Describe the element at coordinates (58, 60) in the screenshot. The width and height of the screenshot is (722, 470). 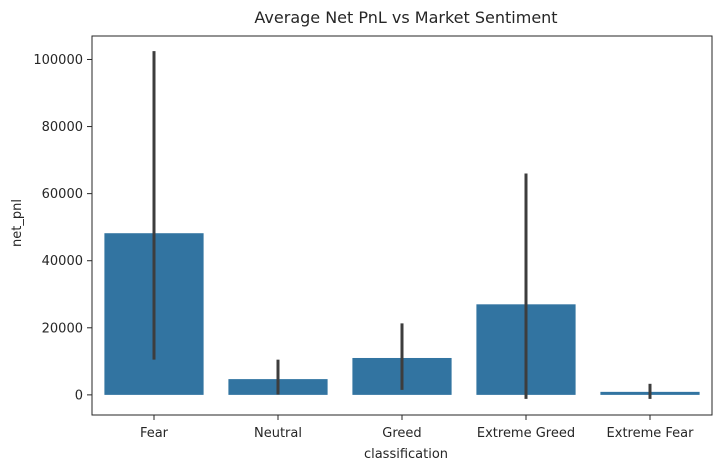
I see `y-tick-label: 100000` at that location.